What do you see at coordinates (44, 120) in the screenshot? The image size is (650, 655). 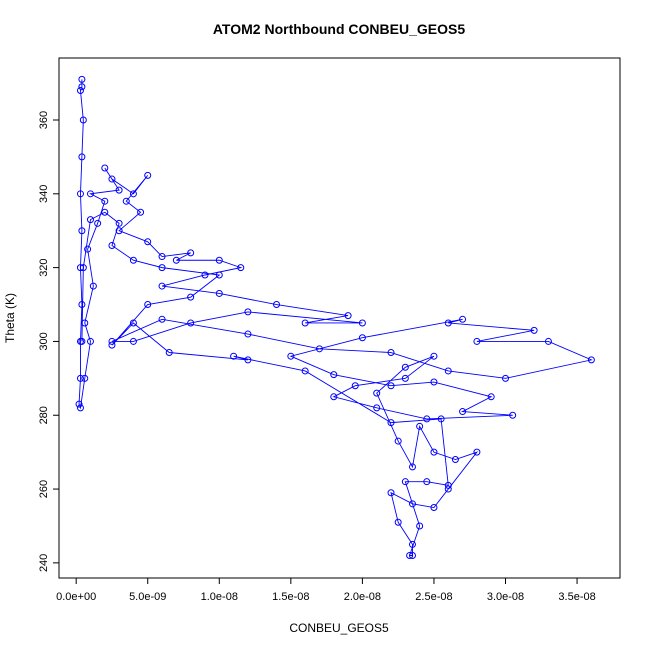 I see `y-tick-label: 360` at bounding box center [44, 120].